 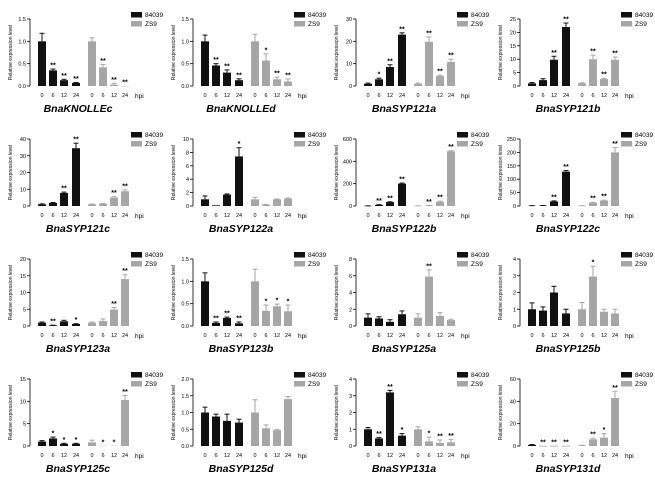 I want to click on panel-title: BnaSYP125d, so click(x=241, y=469).